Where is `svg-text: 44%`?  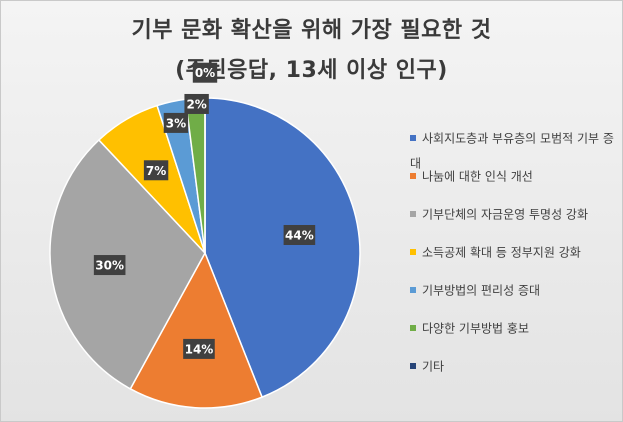 svg-text: 44% is located at coordinates (299, 235).